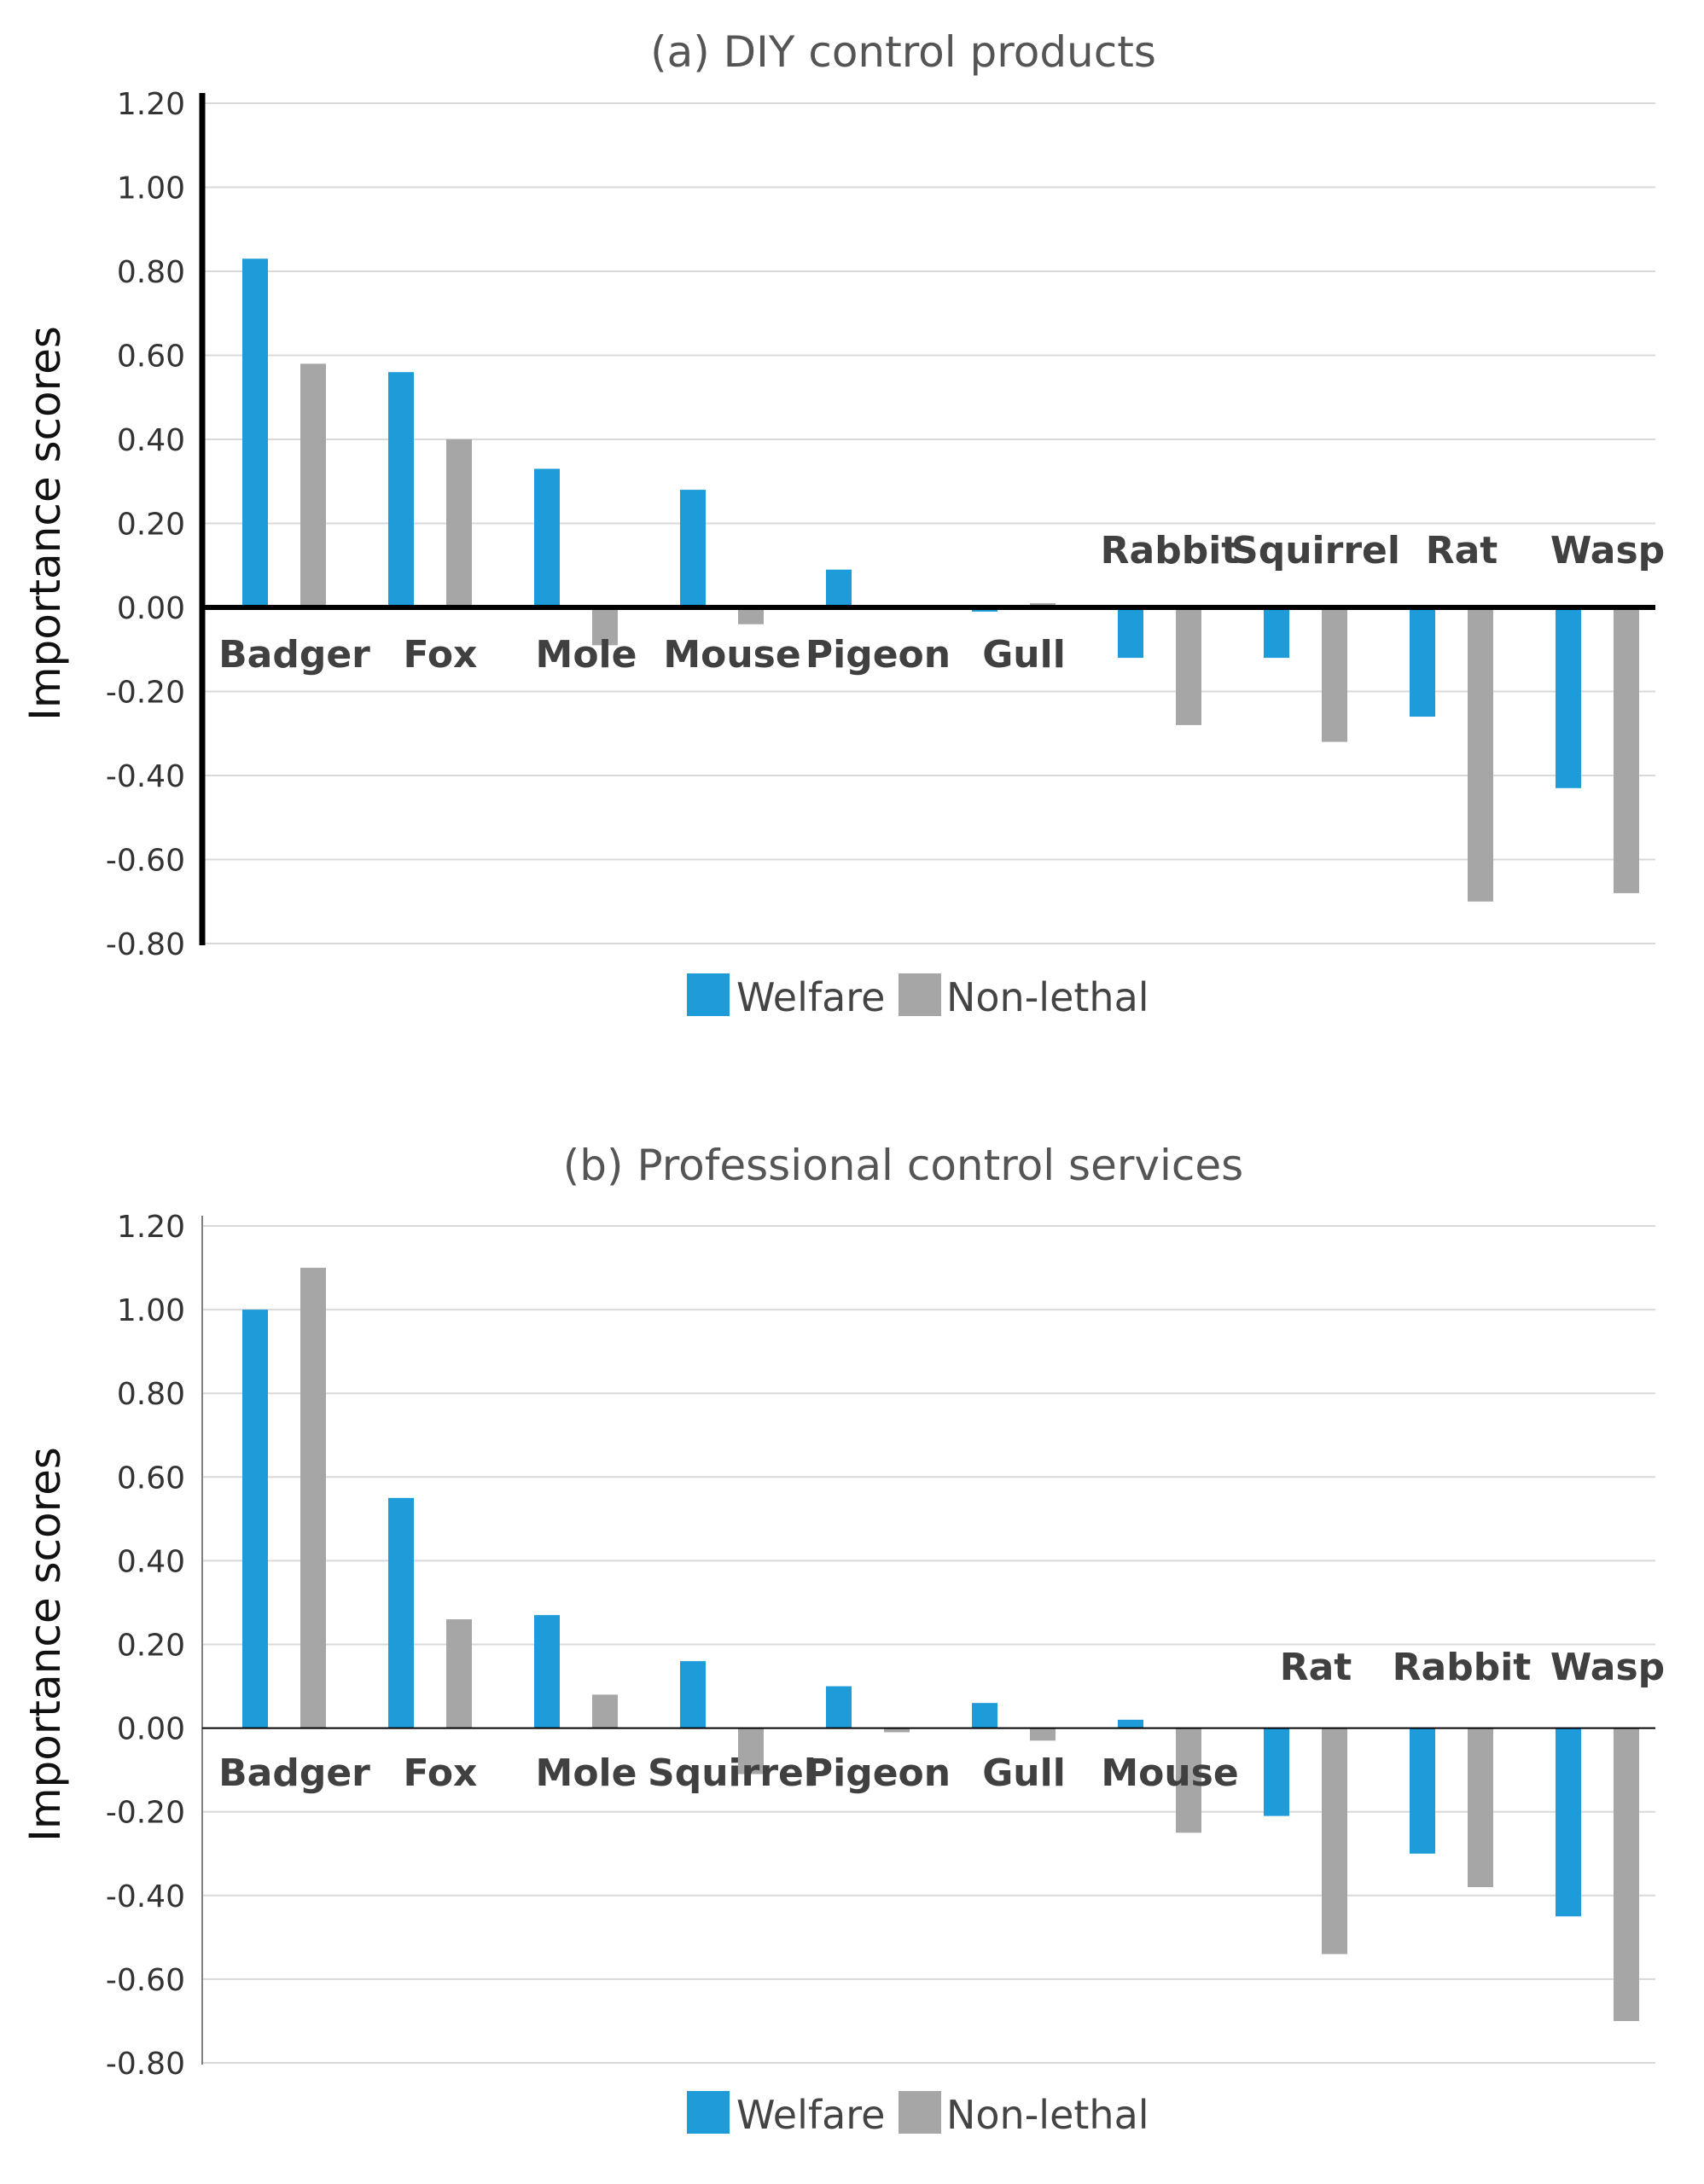  Describe the element at coordinates (903, 52) in the screenshot. I see `chart-title: (a) DIY control products` at that location.